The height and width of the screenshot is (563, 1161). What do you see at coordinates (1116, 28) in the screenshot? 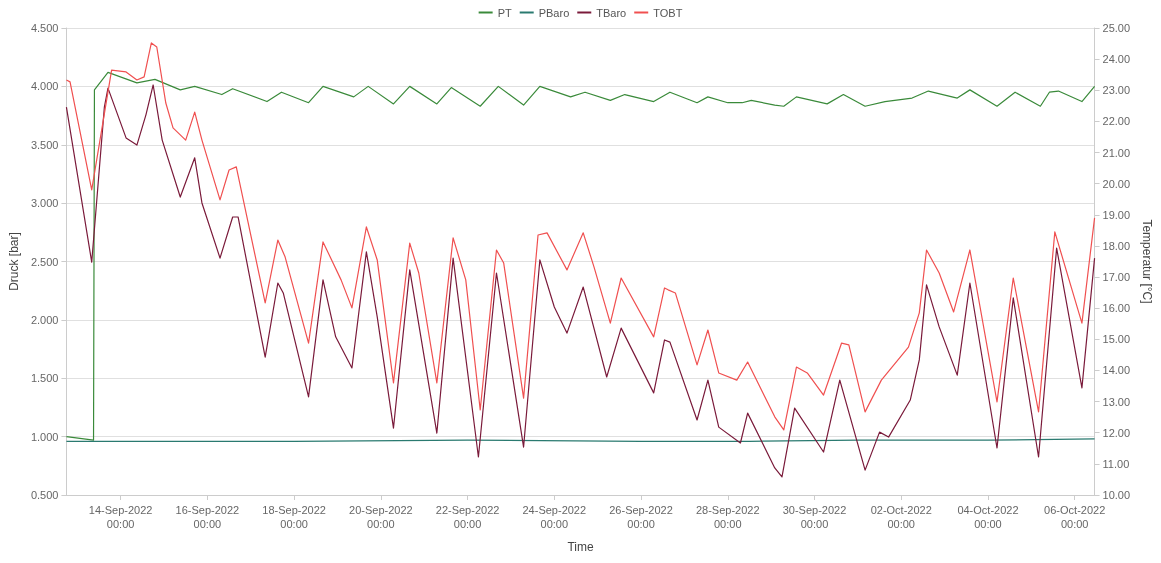
I see `y2-tick-label: 25.00` at bounding box center [1116, 28].